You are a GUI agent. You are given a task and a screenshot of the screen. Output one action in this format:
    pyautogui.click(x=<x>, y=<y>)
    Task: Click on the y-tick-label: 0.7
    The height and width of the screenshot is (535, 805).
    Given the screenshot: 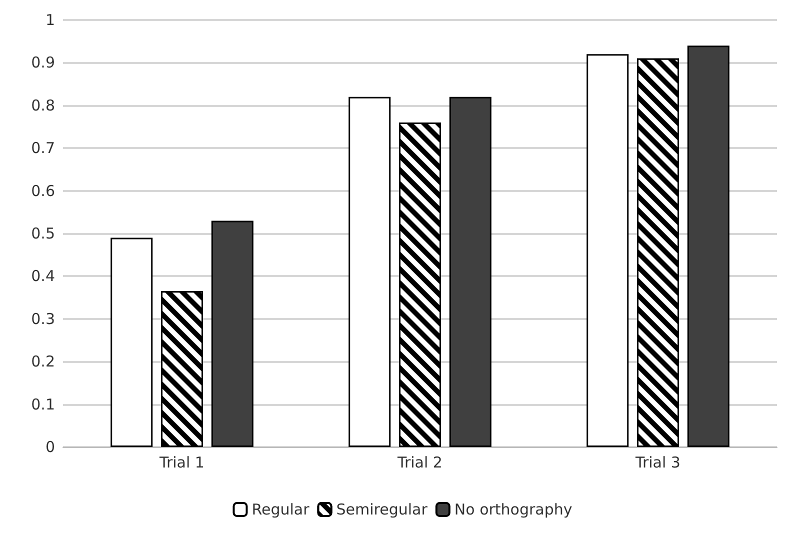 What is the action you would take?
    pyautogui.click(x=43, y=148)
    